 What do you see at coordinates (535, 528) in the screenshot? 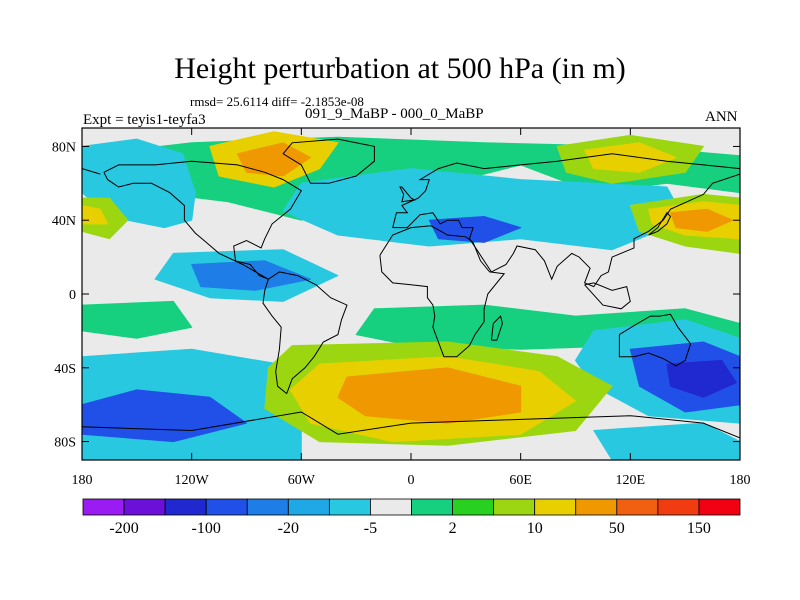
I see `colorbar-label-5: 10` at bounding box center [535, 528].